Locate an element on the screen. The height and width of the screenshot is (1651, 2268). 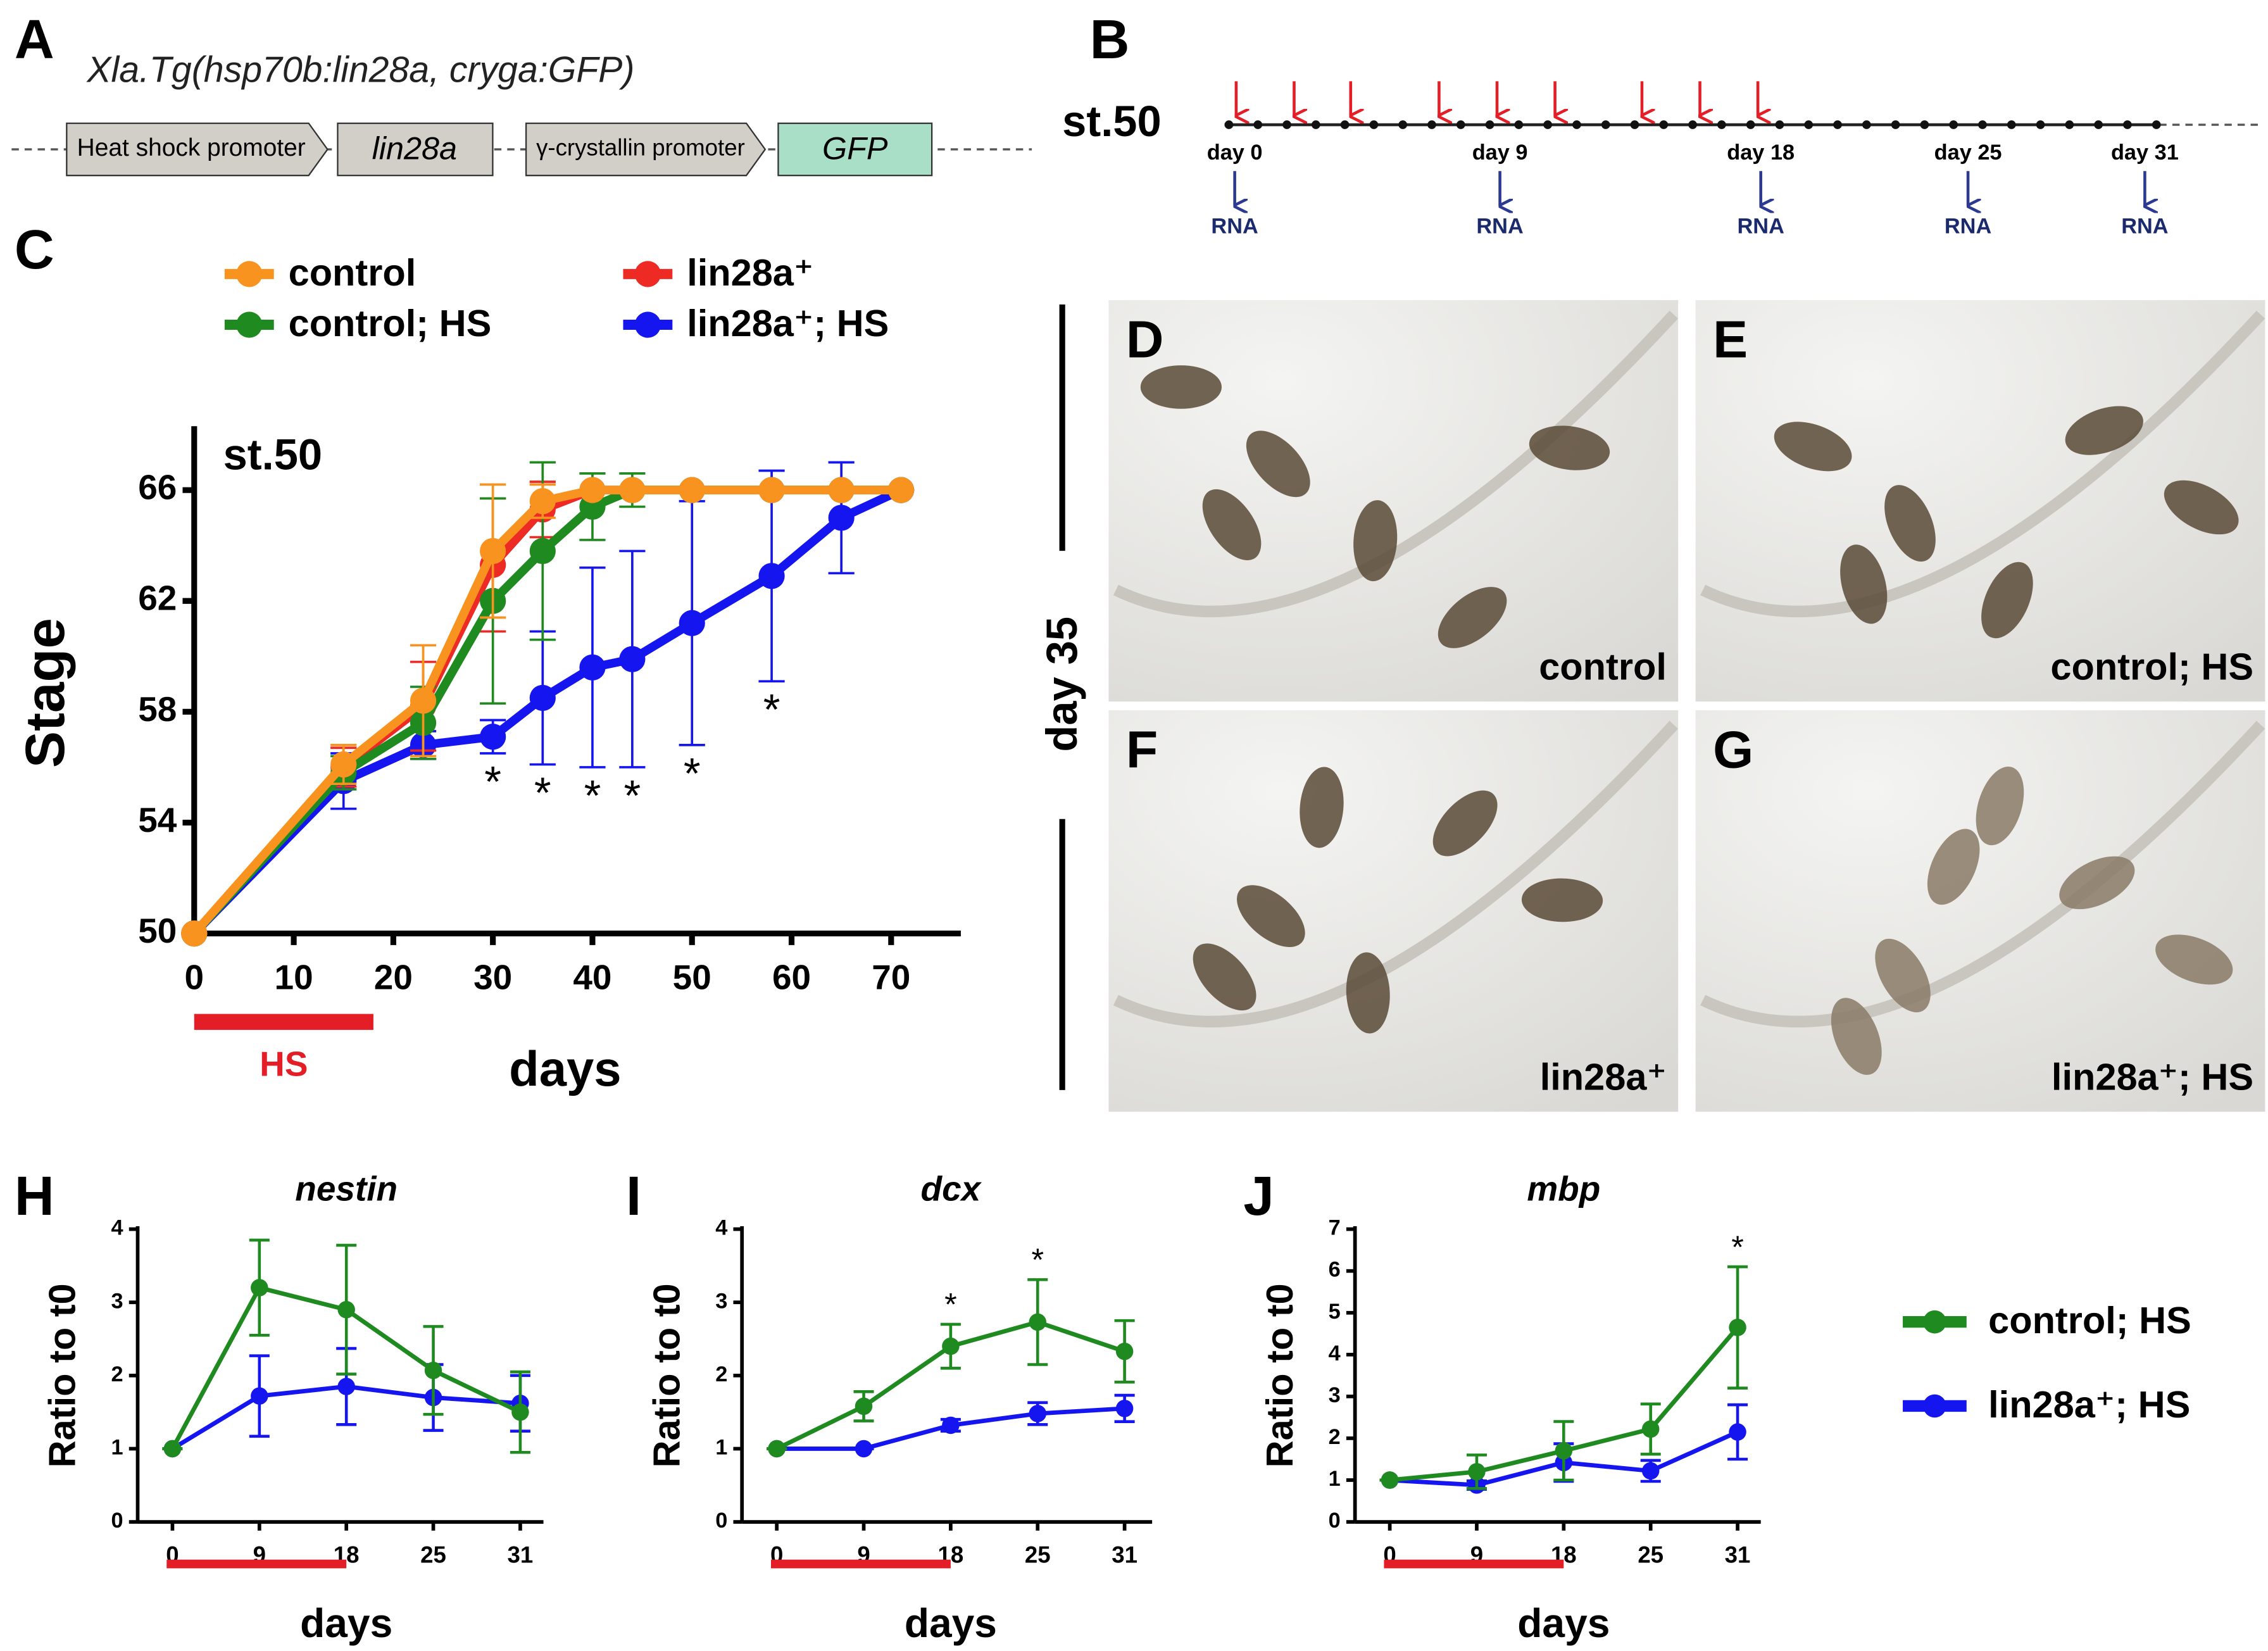
y-tick-label: 58 is located at coordinates (158, 709).